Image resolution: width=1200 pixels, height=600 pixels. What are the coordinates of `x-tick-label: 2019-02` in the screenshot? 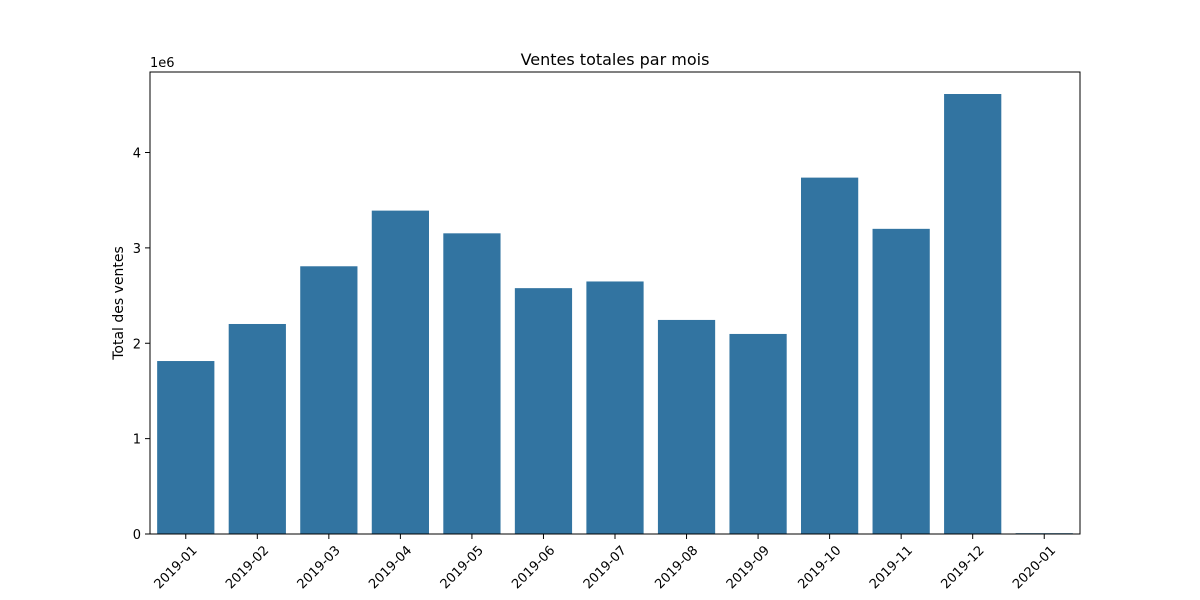 It's located at (247, 567).